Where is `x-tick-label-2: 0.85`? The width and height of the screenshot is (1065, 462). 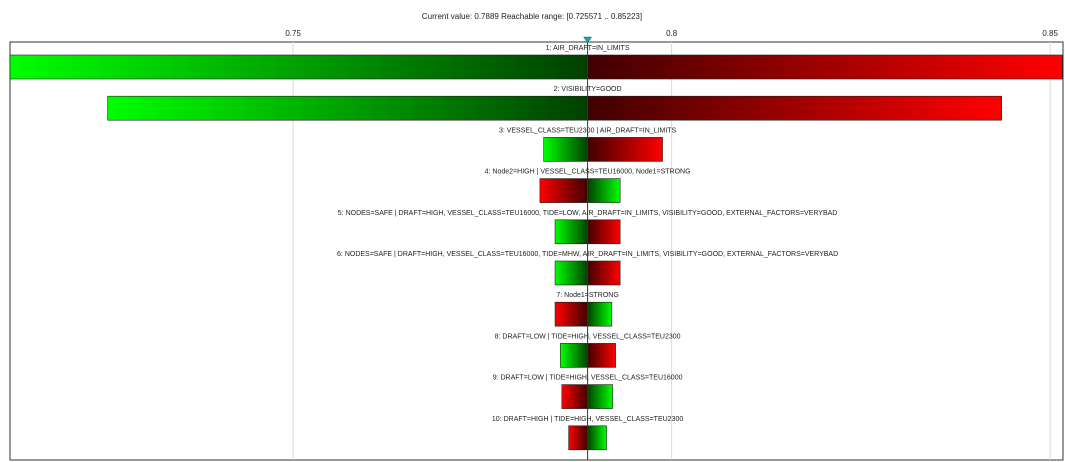 x-tick-label-2: 0.85 is located at coordinates (1050, 33).